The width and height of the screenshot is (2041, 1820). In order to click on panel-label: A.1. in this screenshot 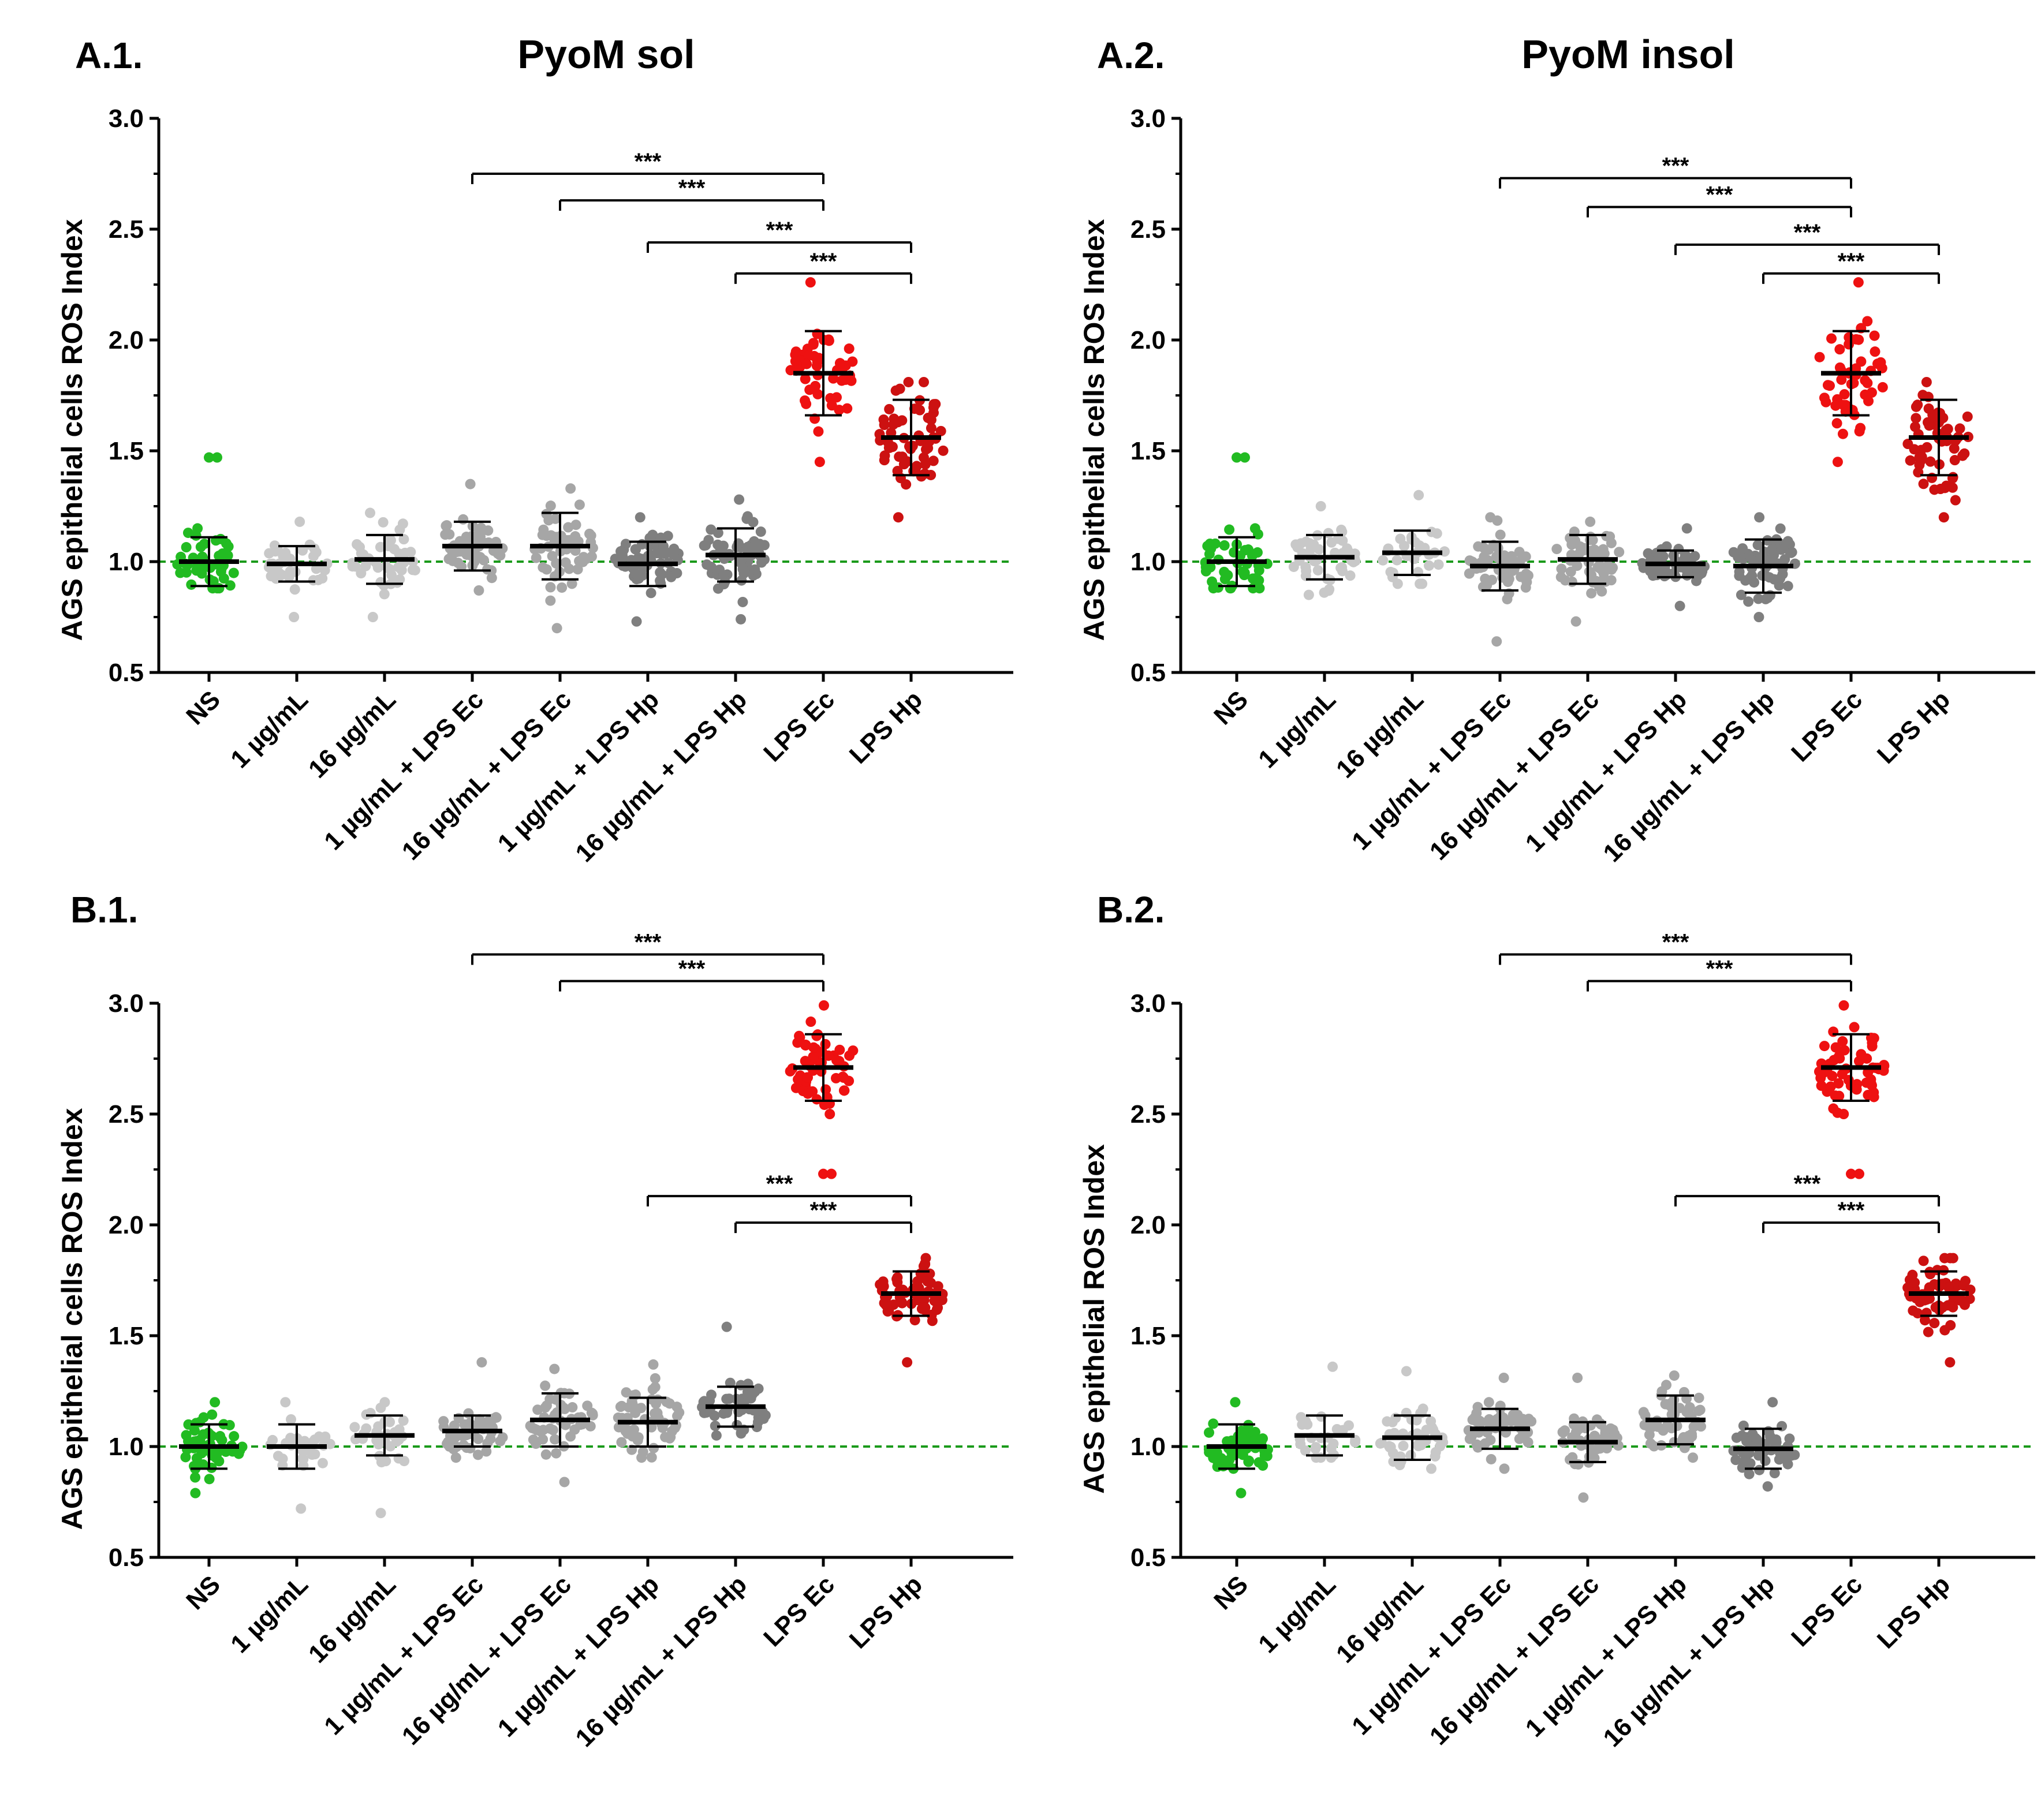, I will do `click(109, 55)`.